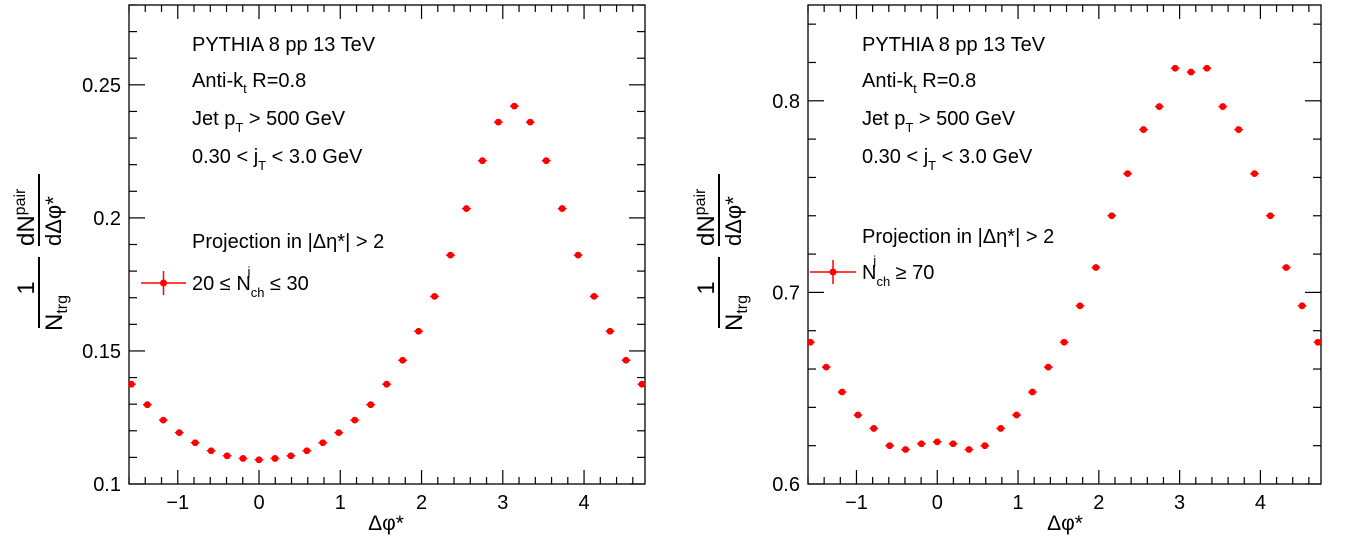 The image size is (1348, 539). What do you see at coordinates (258, 503) in the screenshot?
I see `x-tick-label: 0` at bounding box center [258, 503].